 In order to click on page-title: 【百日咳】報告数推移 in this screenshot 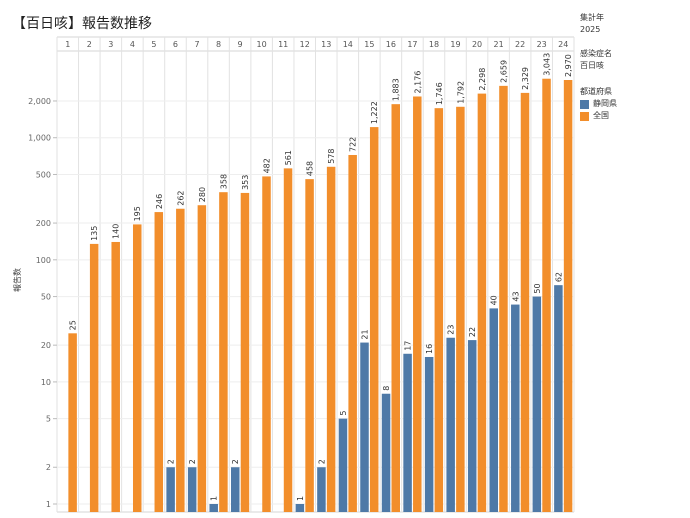, I will do `click(82, 24)`.